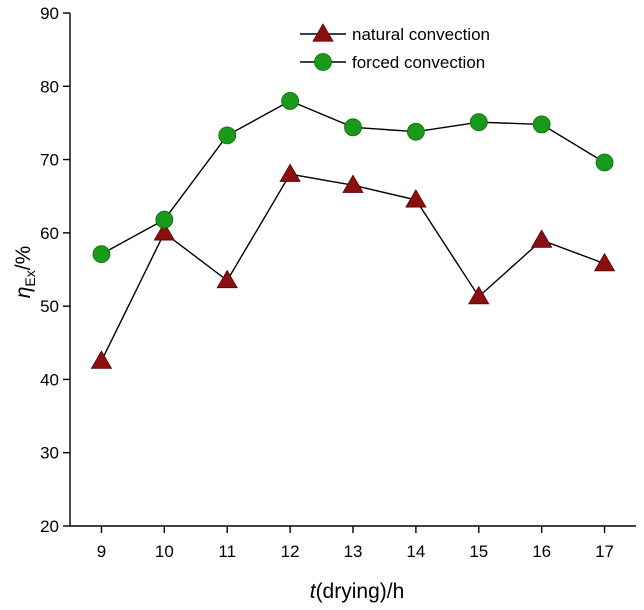 The height and width of the screenshot is (610, 644). I want to click on legend-entry: natural convection, so click(395, 33).